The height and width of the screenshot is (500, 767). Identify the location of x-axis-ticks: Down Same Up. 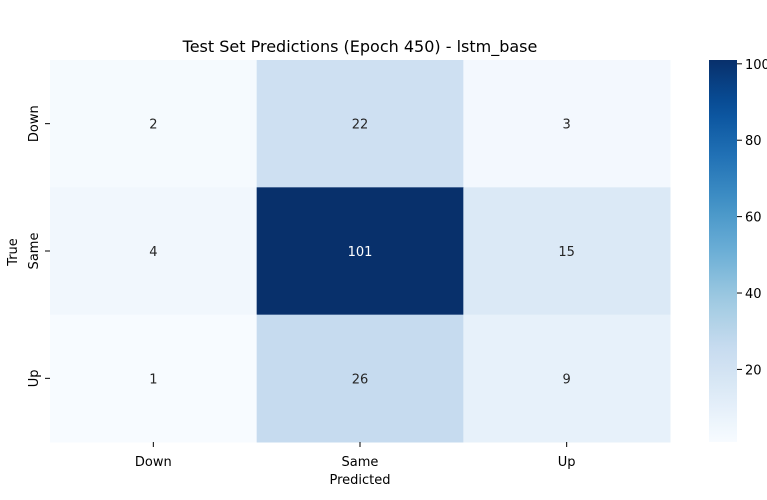
(355, 456).